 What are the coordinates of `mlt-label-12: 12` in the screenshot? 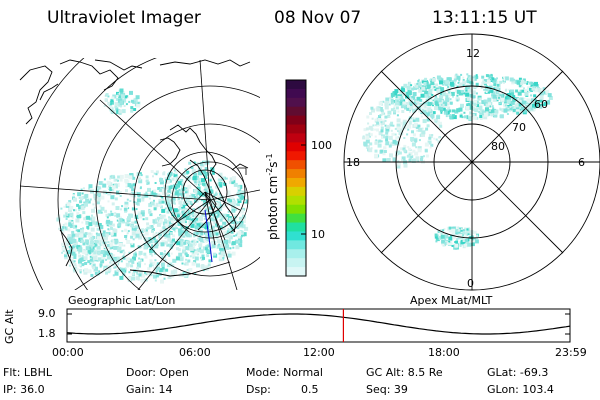 It's located at (473, 53).